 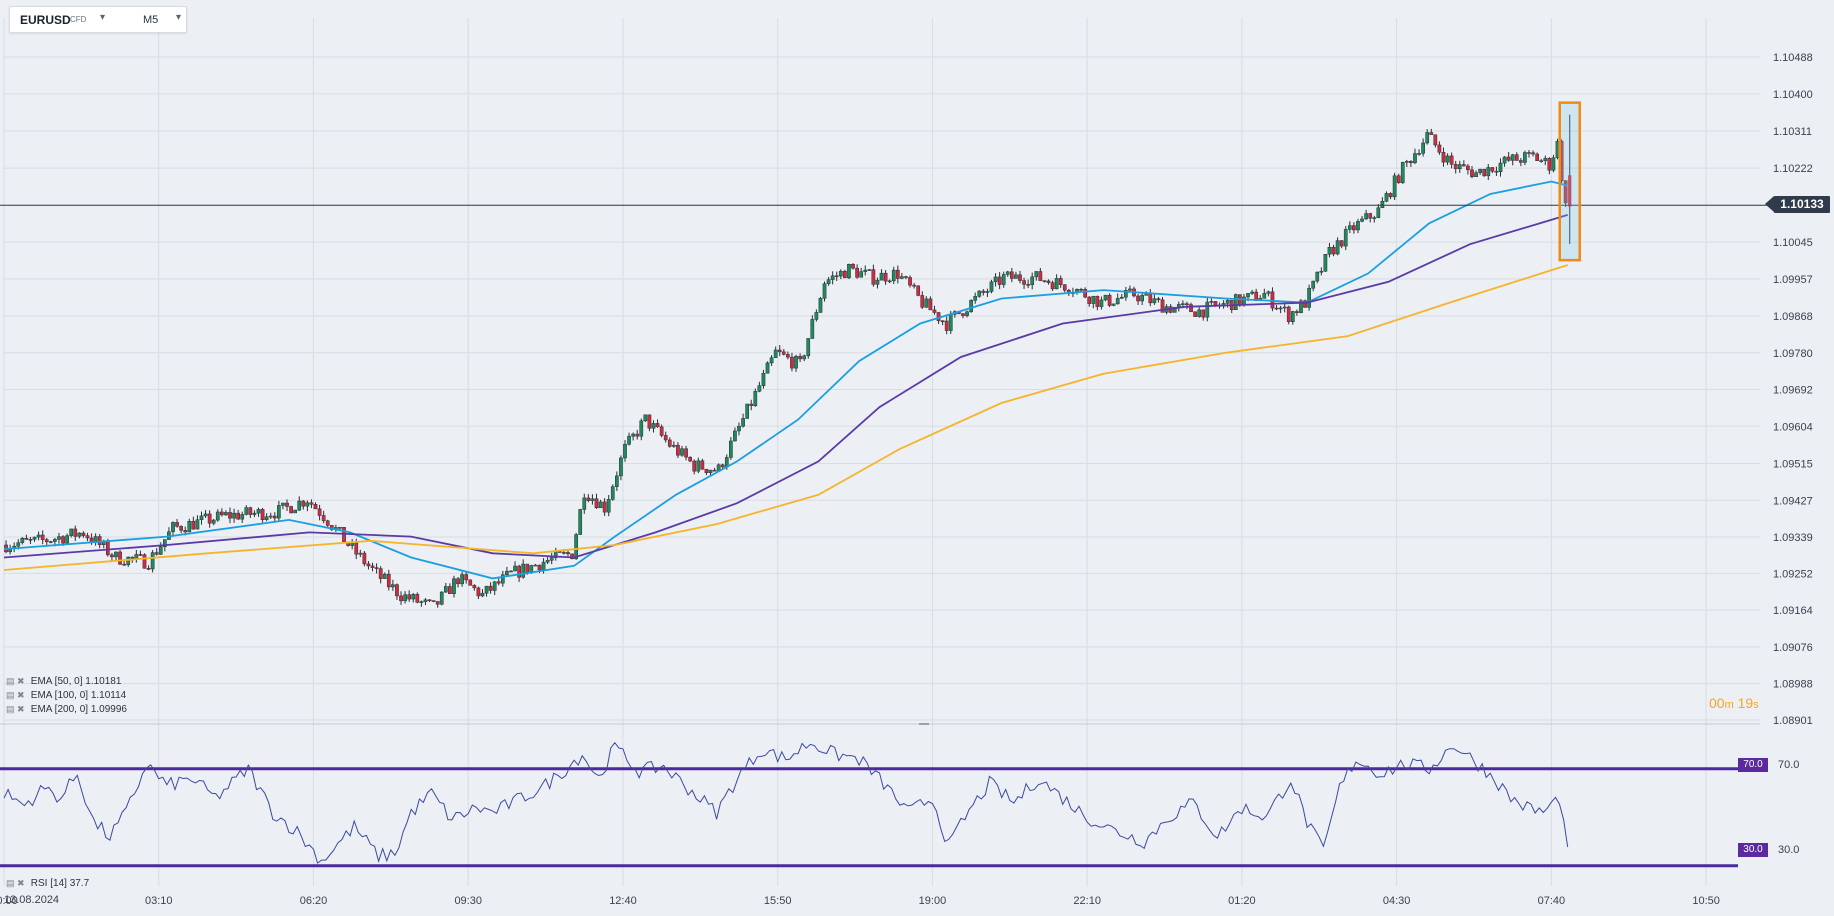 I want to click on symbol-toolbar: EURUSD CFD ▾ M5 ▾, so click(x=98, y=19).